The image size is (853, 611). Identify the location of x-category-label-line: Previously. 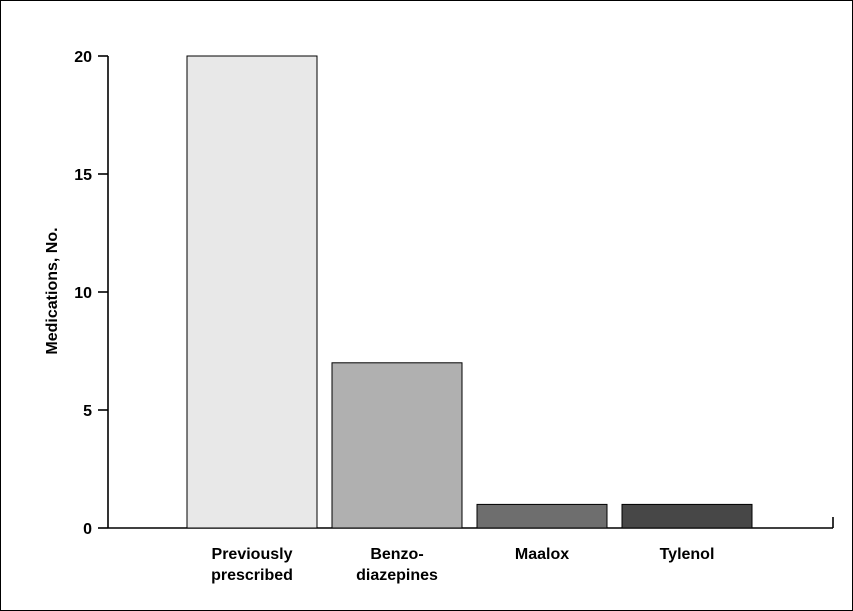
(252, 554).